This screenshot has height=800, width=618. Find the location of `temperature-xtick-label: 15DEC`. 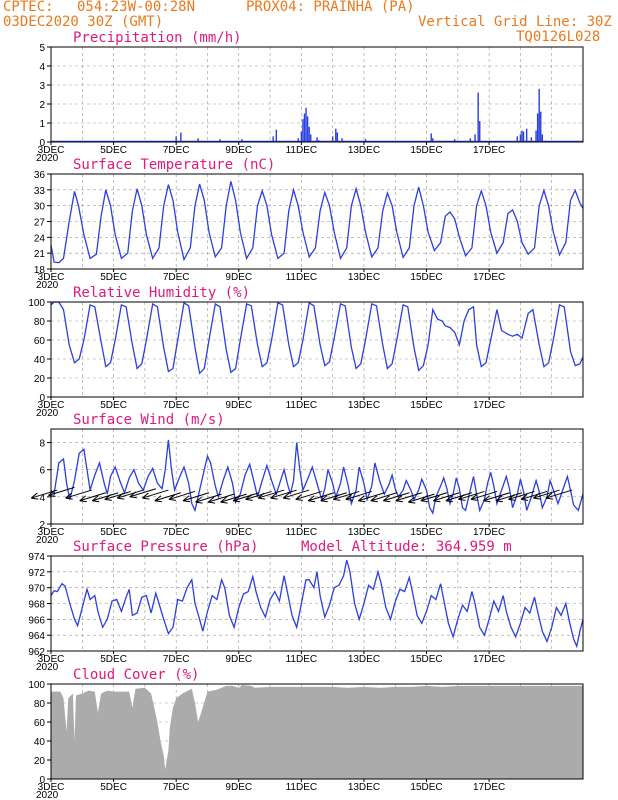

temperature-xtick-label: 15DEC is located at coordinates (426, 277).